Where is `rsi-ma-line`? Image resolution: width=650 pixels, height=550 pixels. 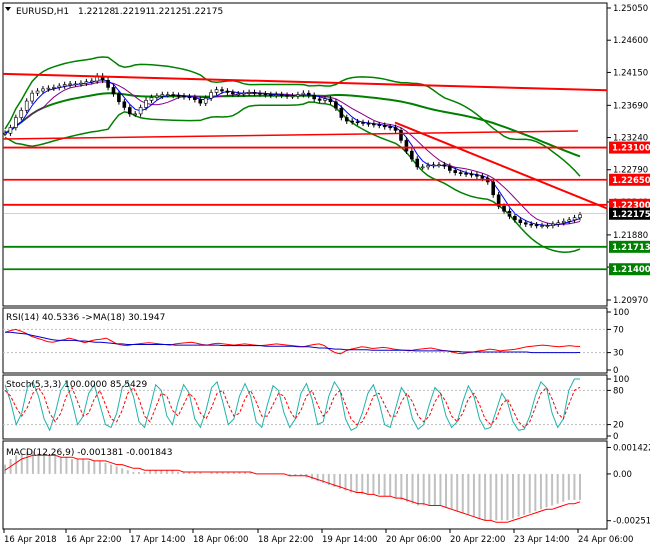 rsi-ma-line is located at coordinates (293, 342).